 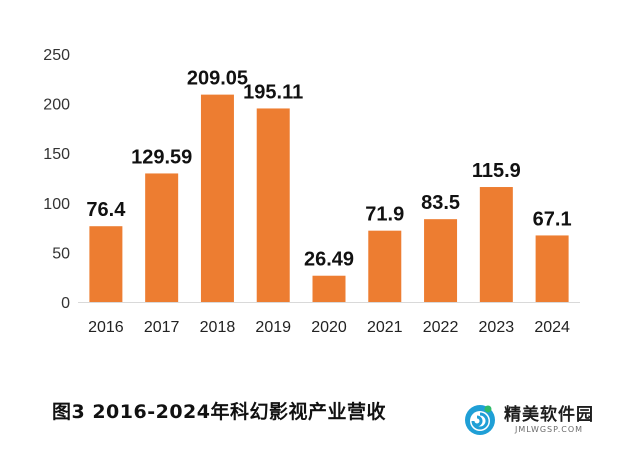 I want to click on site-logo: 精美软件园 JMLWGSP.COM, so click(x=528, y=420).